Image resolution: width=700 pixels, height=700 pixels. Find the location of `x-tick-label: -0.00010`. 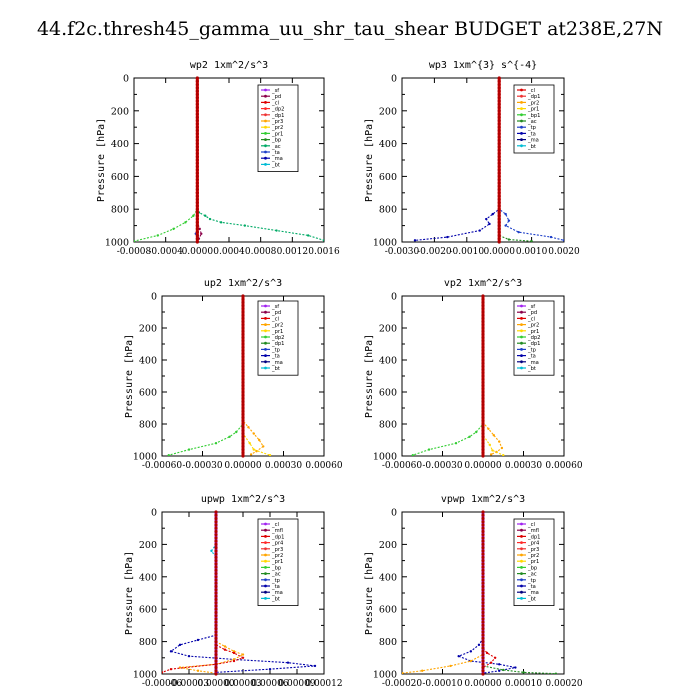

x-tick-label: -0.00010 is located at coordinates (442, 684).